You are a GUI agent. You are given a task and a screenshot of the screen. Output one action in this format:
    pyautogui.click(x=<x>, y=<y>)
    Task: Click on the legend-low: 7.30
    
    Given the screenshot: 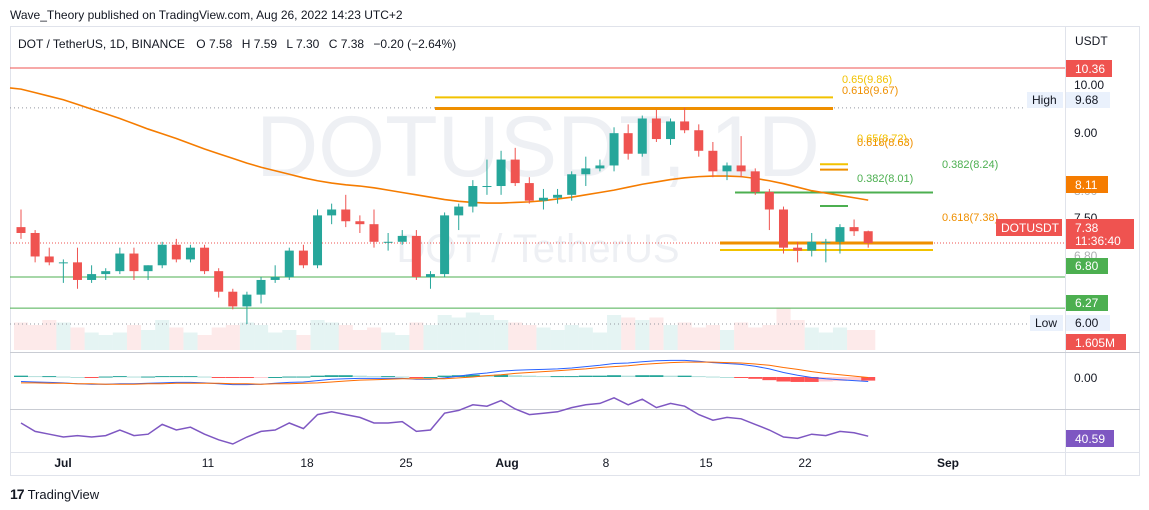 What is the action you would take?
    pyautogui.click(x=308, y=44)
    